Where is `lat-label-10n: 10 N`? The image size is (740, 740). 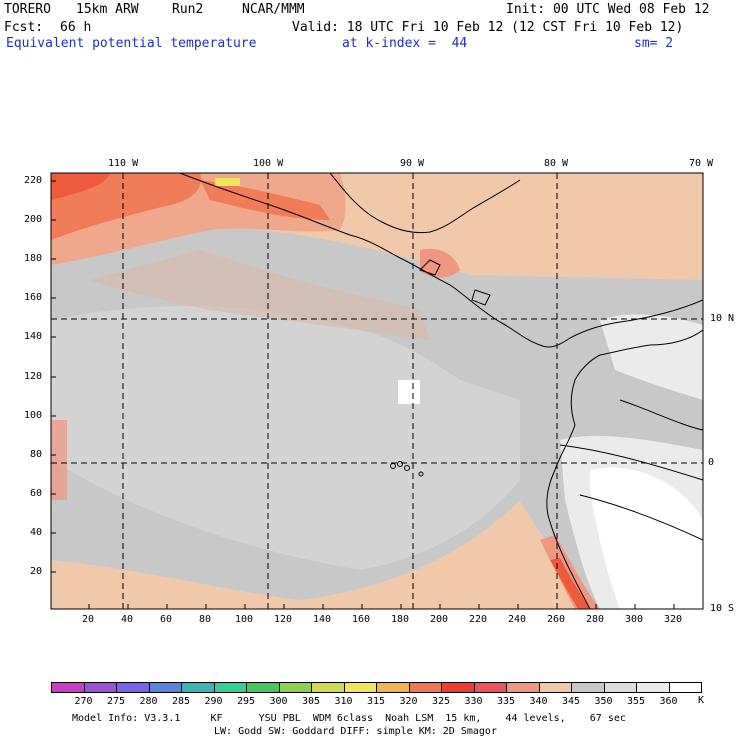 lat-label-10n: 10 N is located at coordinates (722, 318).